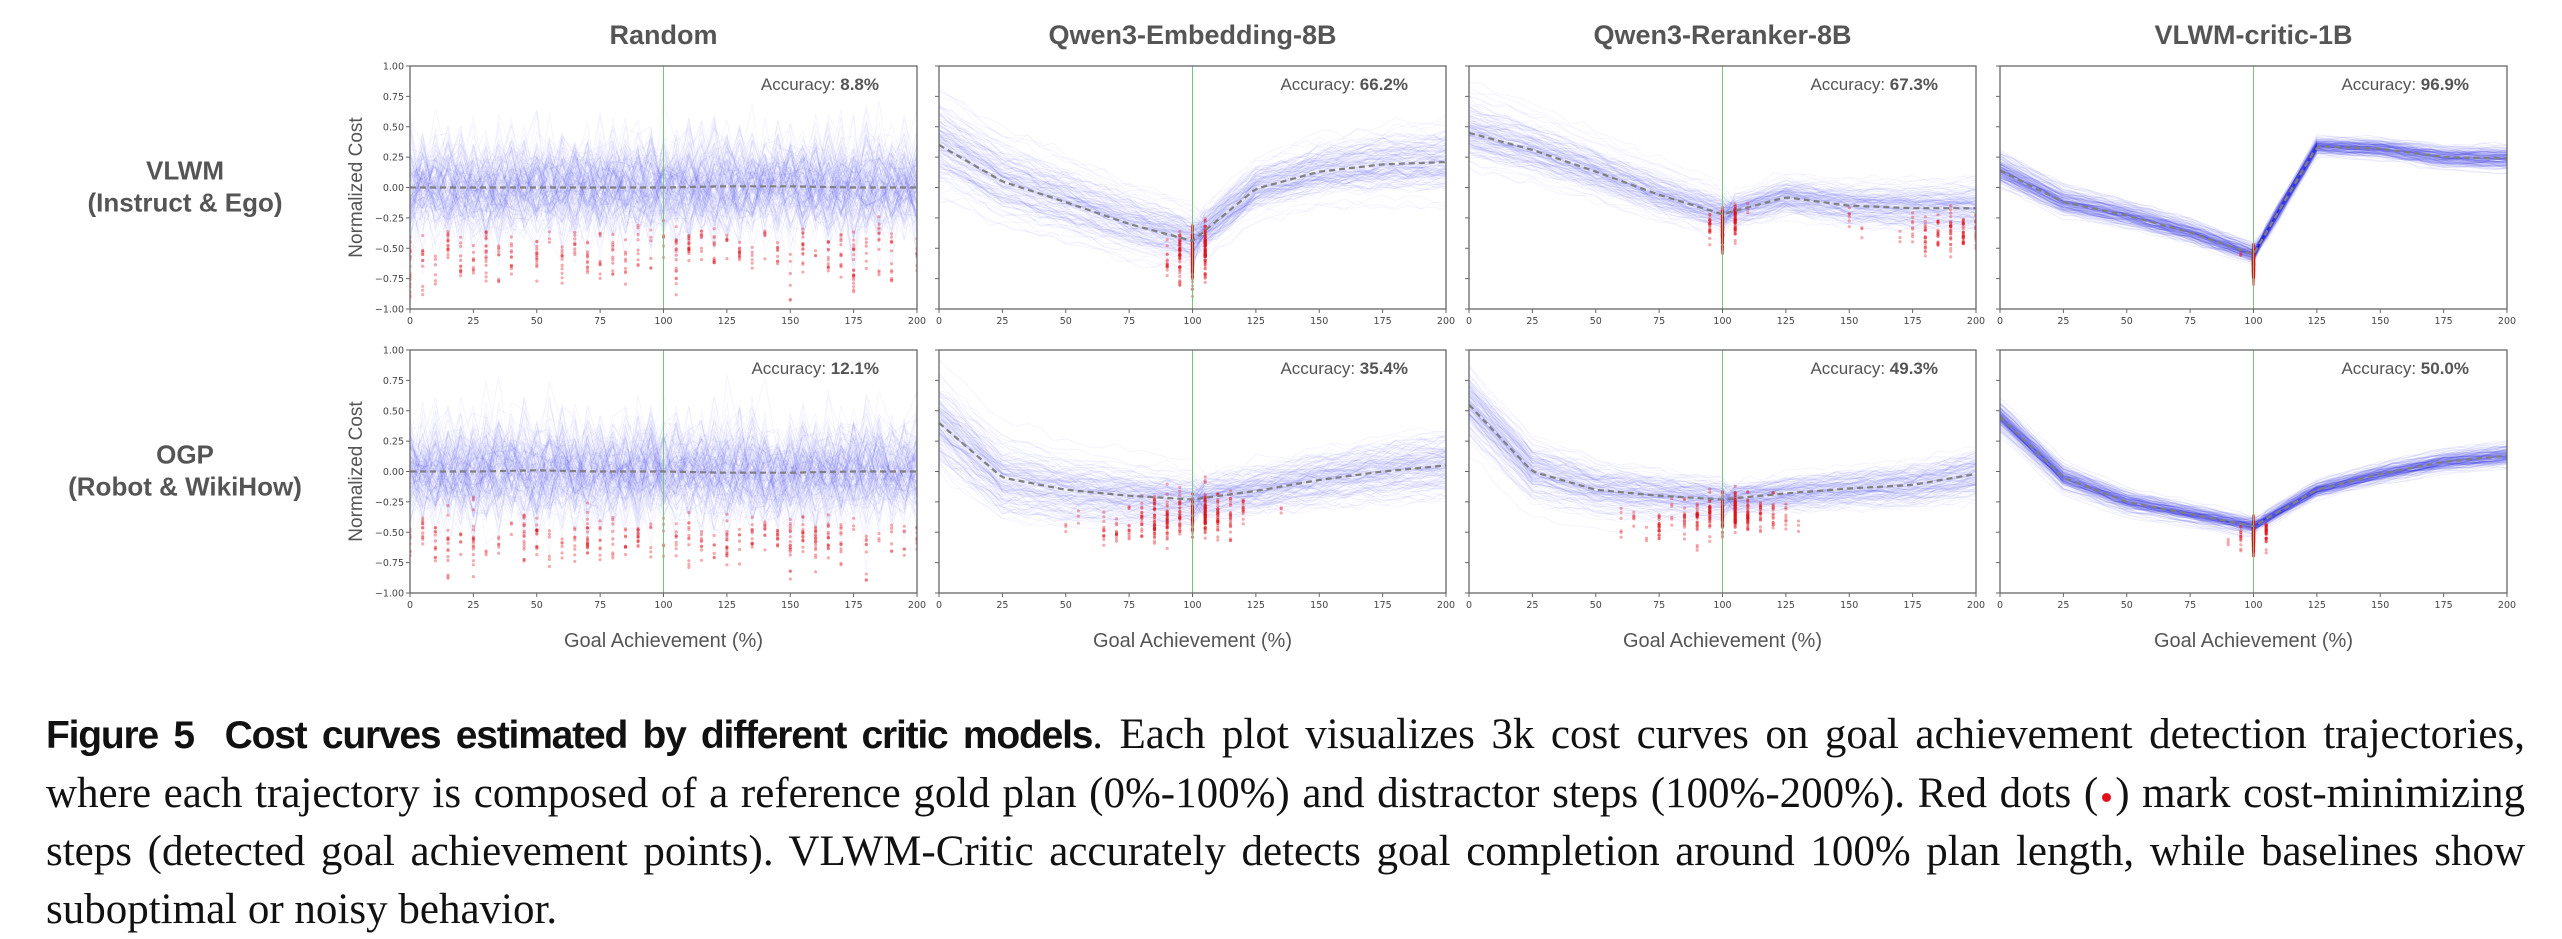  What do you see at coordinates (389, 563) in the screenshot?
I see `y-tick-label: −0.75` at bounding box center [389, 563].